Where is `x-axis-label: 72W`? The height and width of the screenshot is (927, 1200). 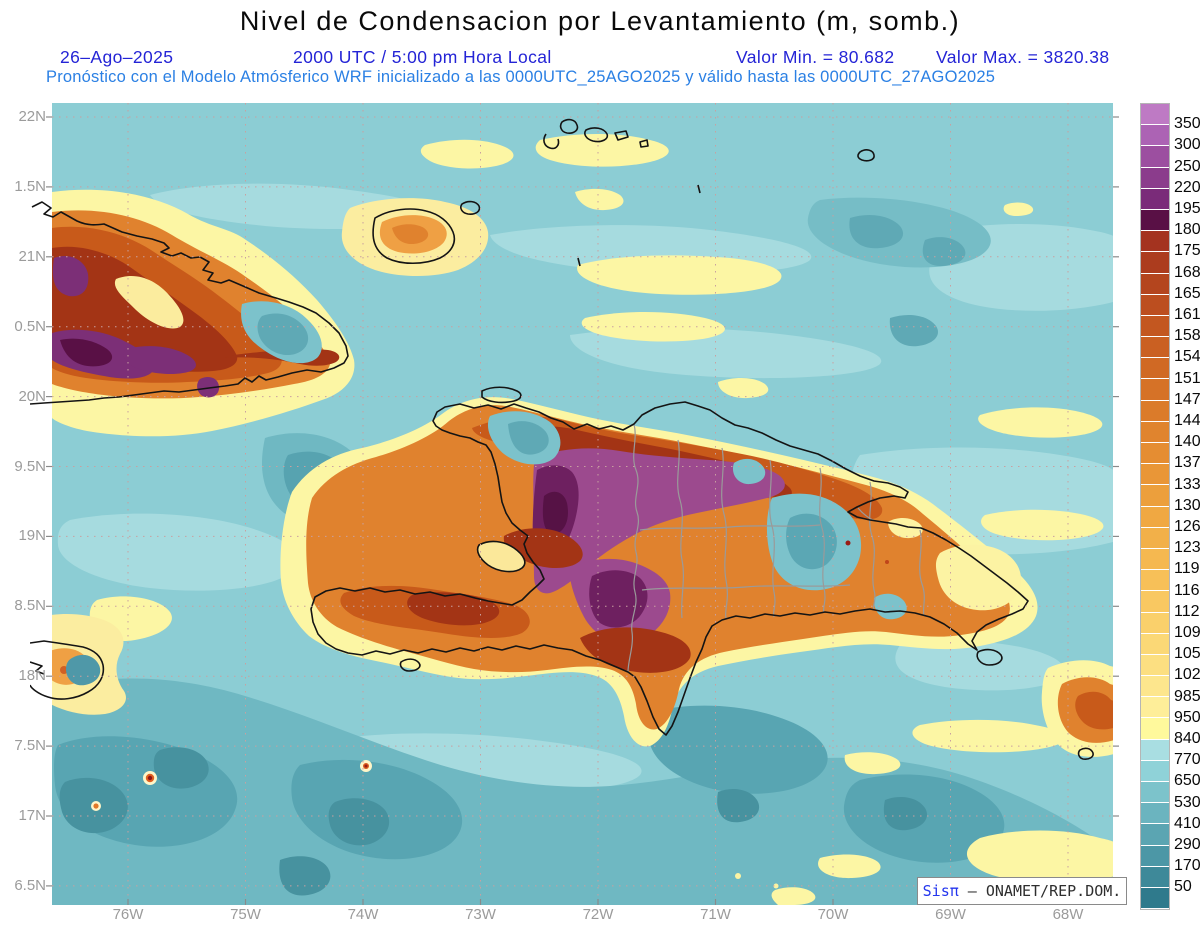
x-axis-label: 72W is located at coordinates (598, 914).